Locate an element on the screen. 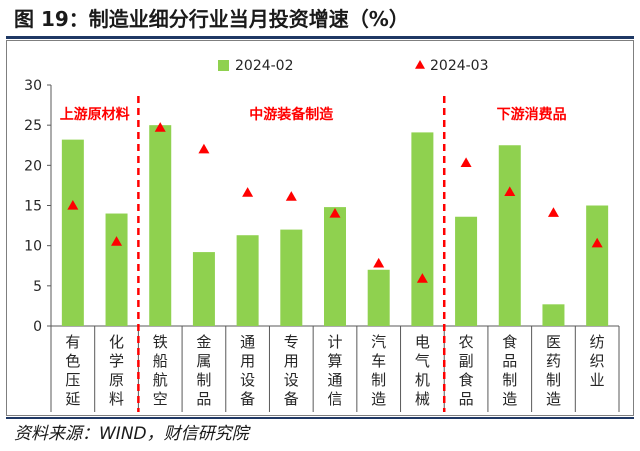 The height and width of the screenshot is (451, 640). x-tick-label: 金属制品 is located at coordinates (203, 370).